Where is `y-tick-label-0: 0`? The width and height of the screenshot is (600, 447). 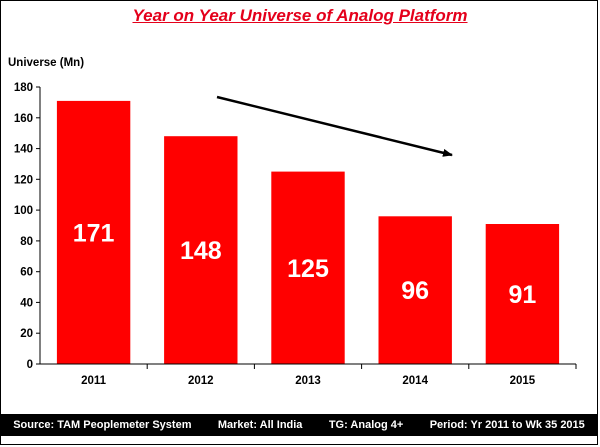 y-tick-label-0: 0 is located at coordinates (30, 365).